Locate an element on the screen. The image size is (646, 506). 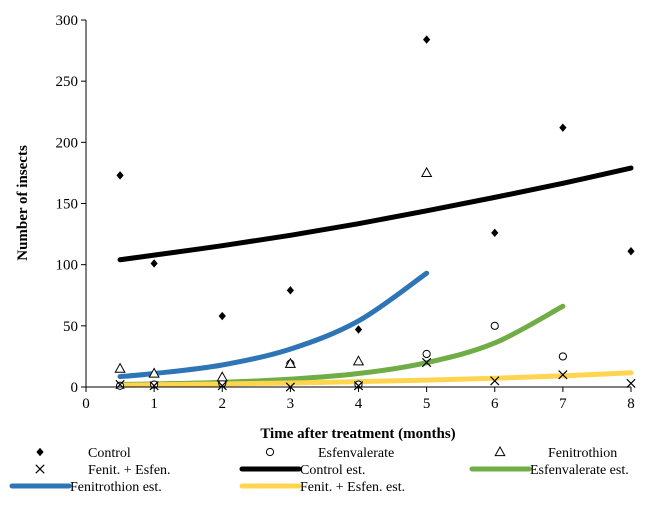
x-tick-label: 8 is located at coordinates (631, 404).